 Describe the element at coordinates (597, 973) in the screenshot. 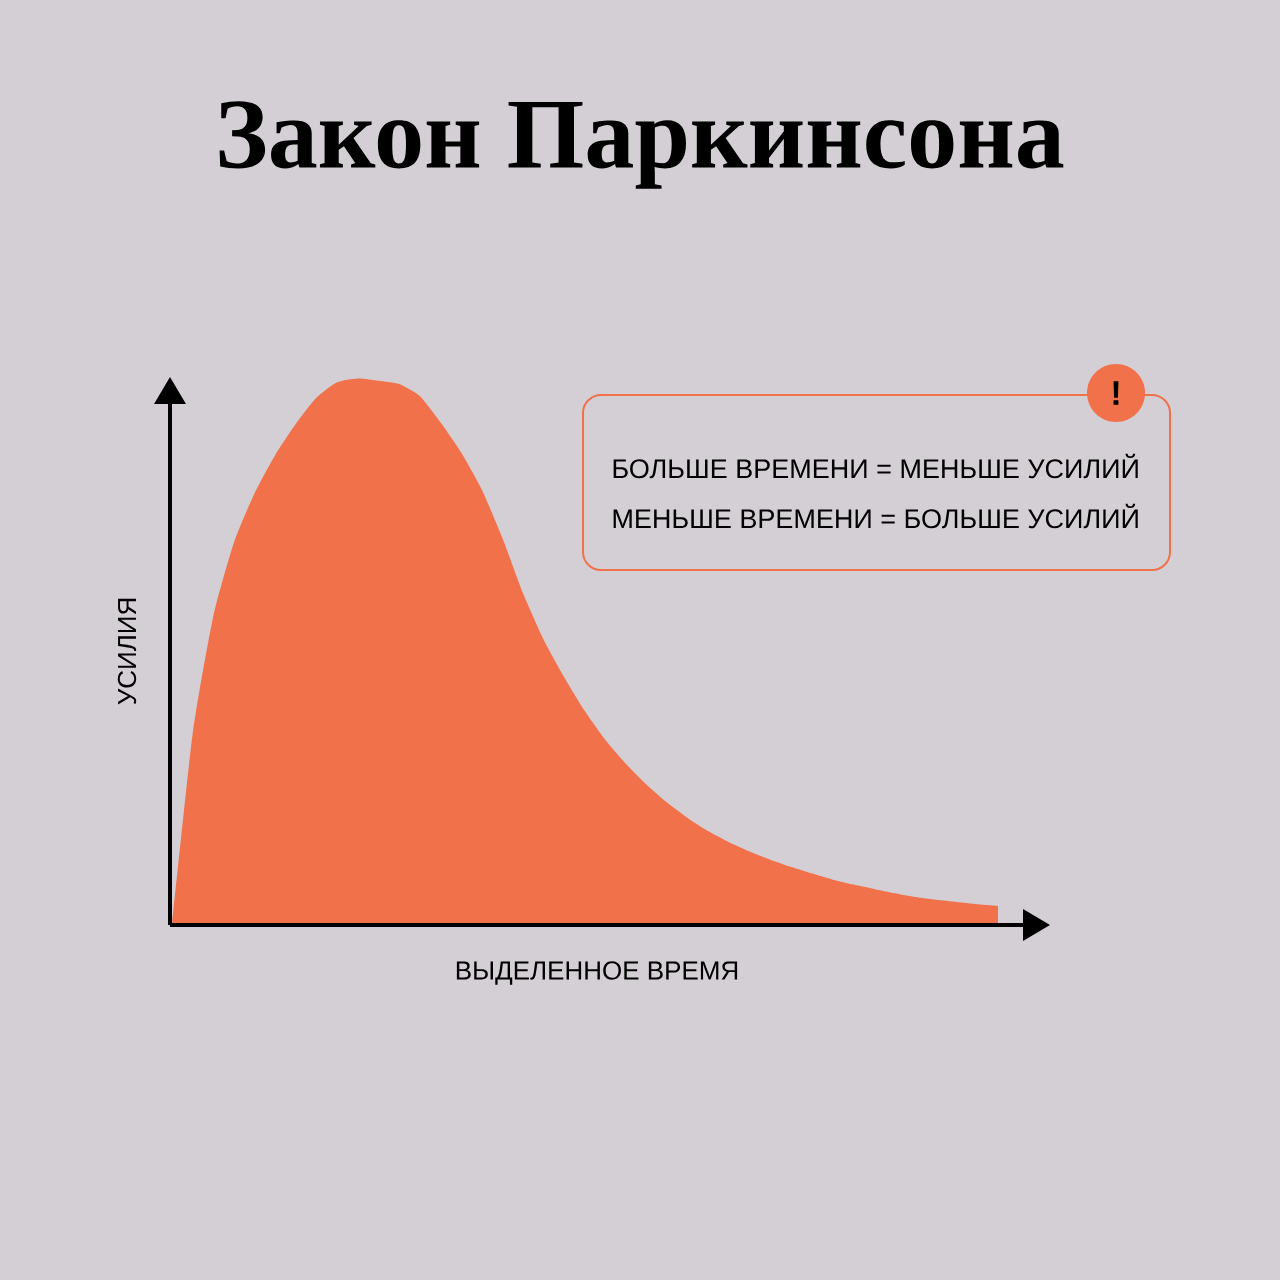

I see `x-axis-title: ВЫДЕЛЕННОЕ ВРЕМЯ` at that location.